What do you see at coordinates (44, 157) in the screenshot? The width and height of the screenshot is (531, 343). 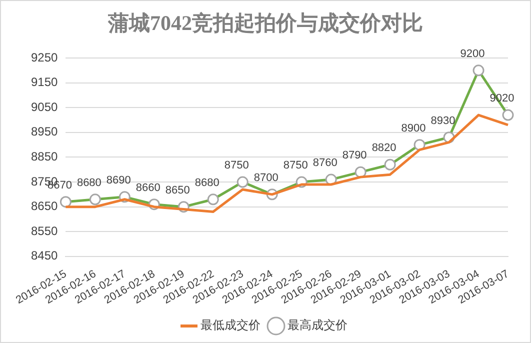 I see `y-tick-label: 8850` at bounding box center [44, 157].